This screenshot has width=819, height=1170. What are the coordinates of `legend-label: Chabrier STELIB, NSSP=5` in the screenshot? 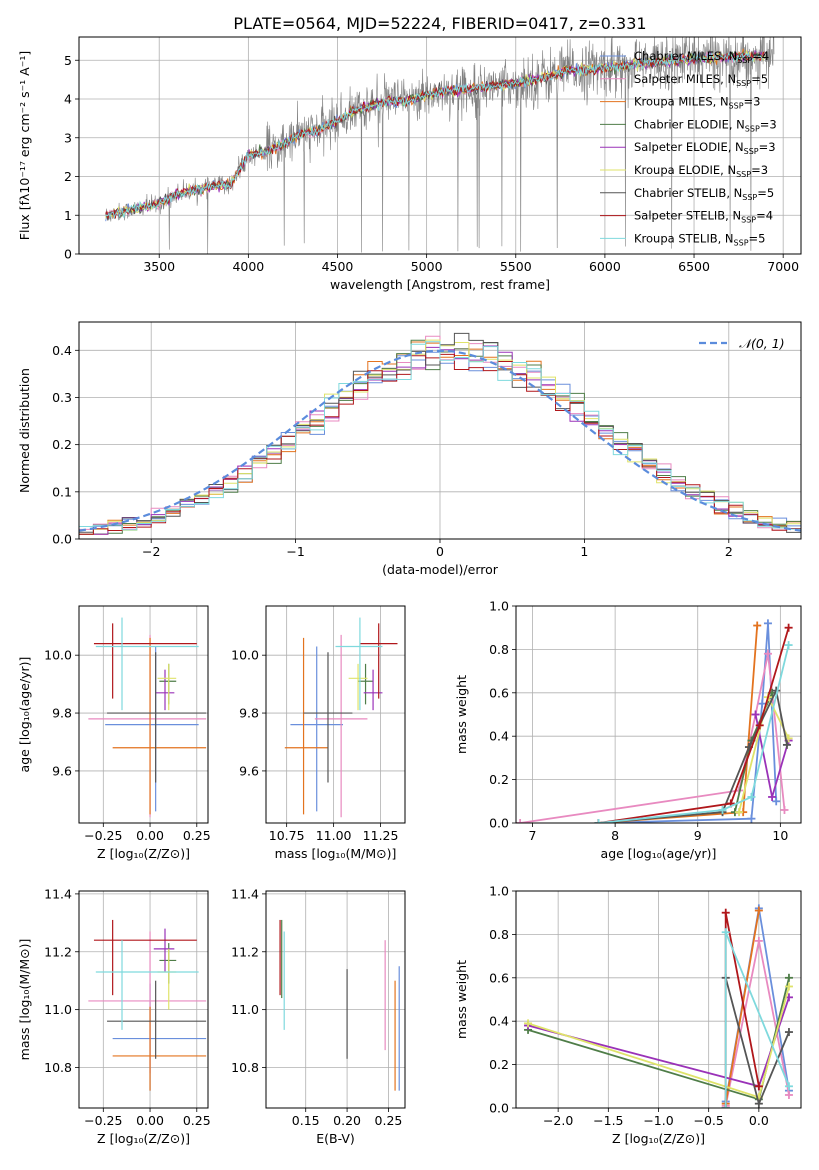 It's located at (704, 194).